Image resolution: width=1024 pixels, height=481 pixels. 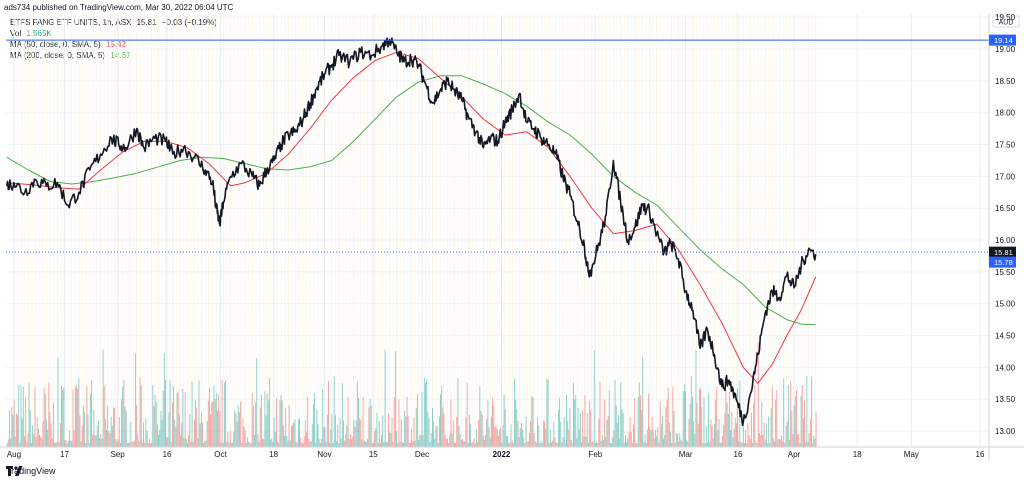 What do you see at coordinates (980, 454) in the screenshot?
I see `x-tick-label: 16` at bounding box center [980, 454].